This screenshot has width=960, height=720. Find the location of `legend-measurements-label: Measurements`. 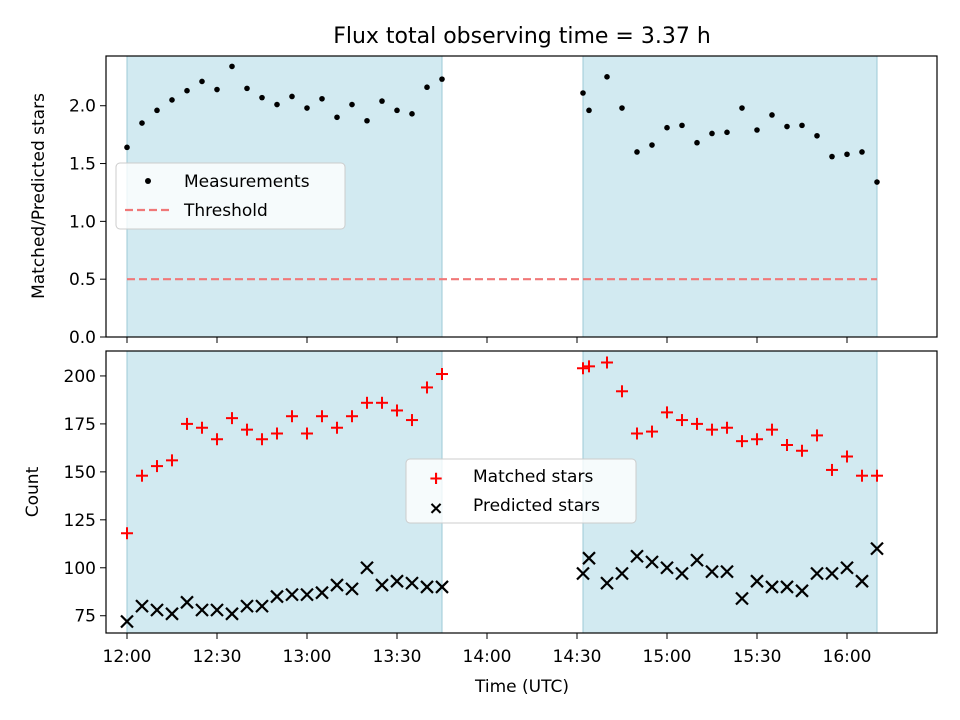

legend-measurements-label: Measurements is located at coordinates (247, 182).